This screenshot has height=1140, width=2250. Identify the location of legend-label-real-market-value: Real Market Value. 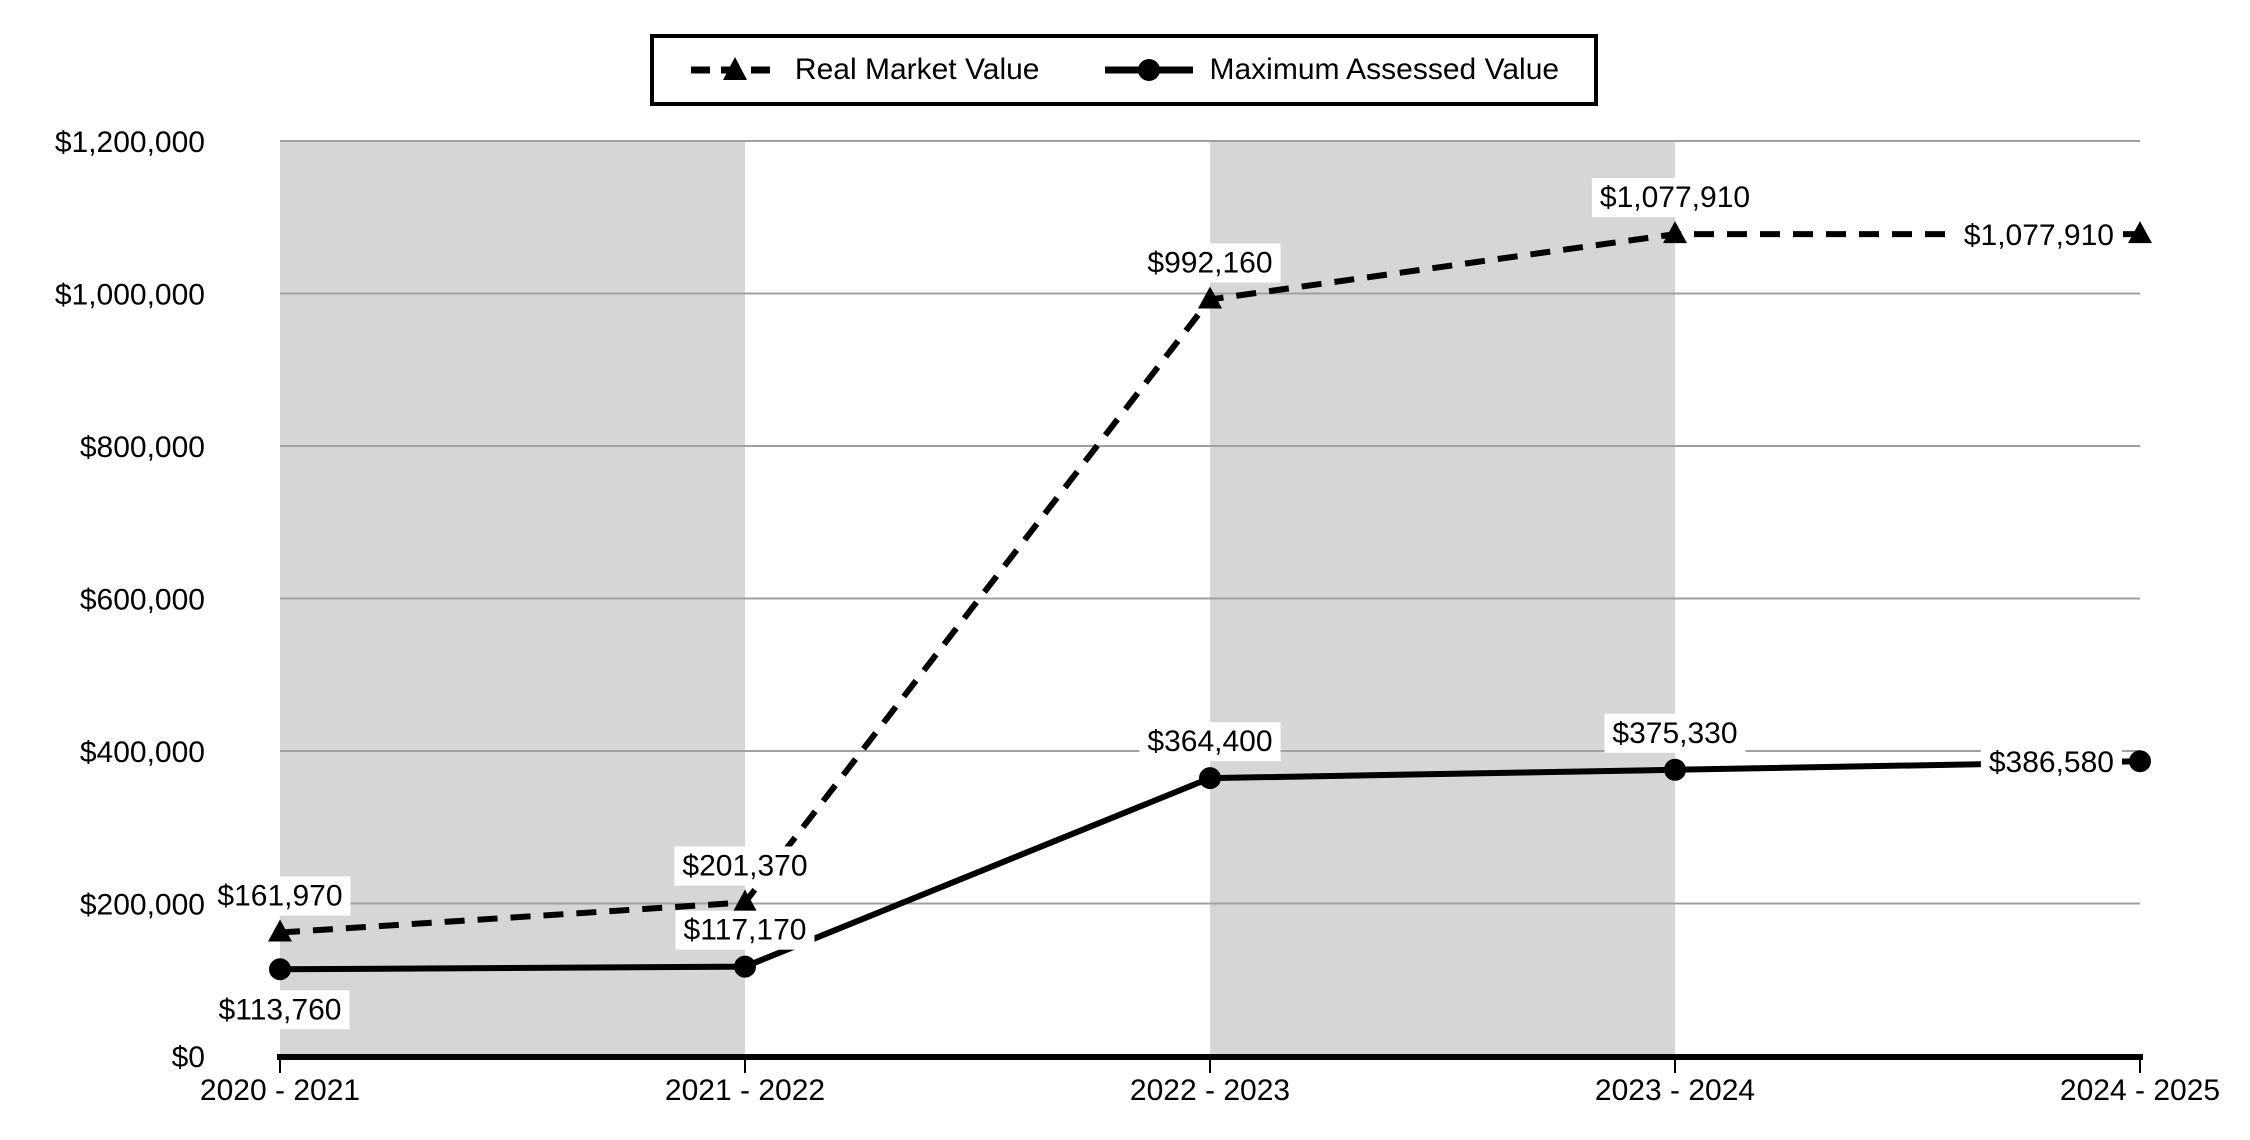
(917, 69).